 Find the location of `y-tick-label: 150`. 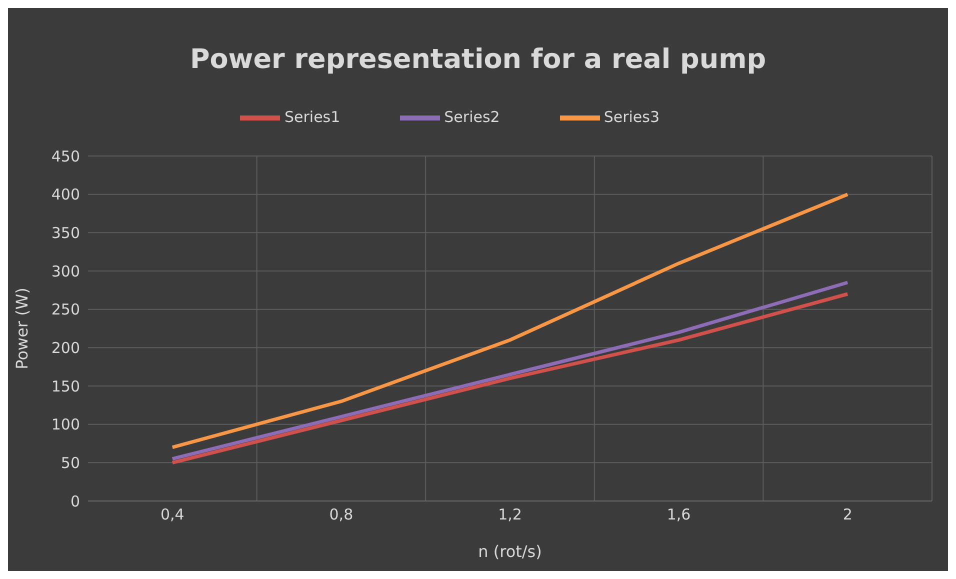

y-tick-label: 150 is located at coordinates (65, 386).